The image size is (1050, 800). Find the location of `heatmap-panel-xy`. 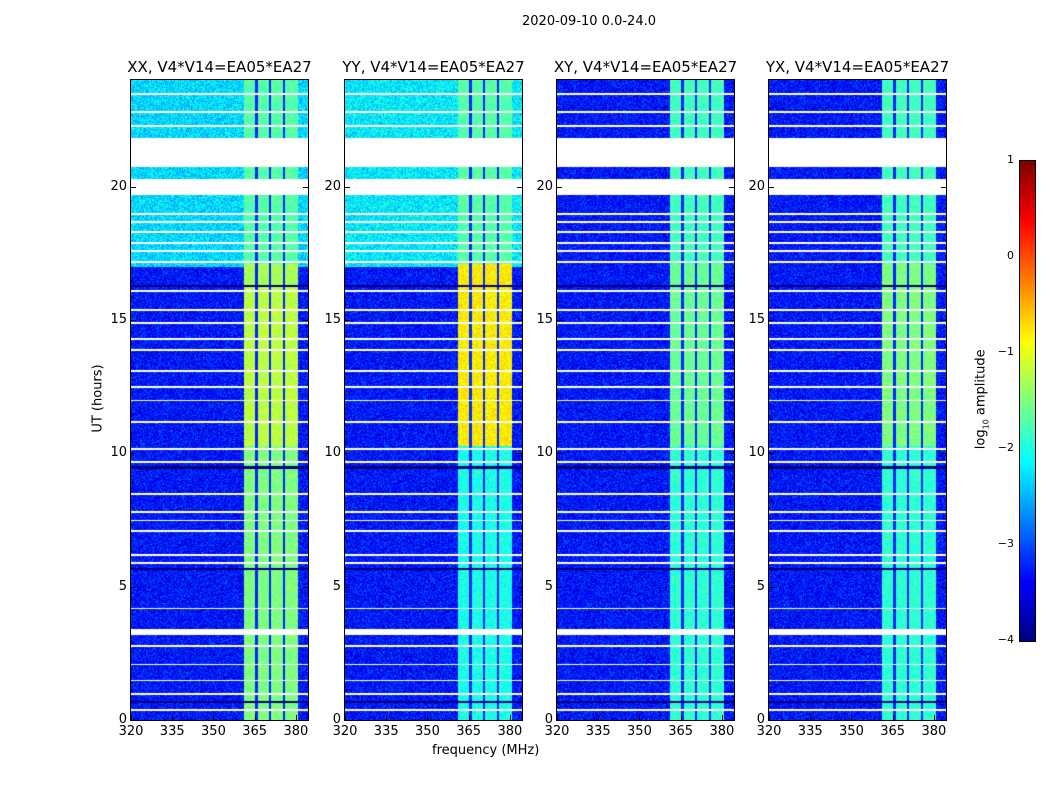

heatmap-panel-xy is located at coordinates (645, 400).